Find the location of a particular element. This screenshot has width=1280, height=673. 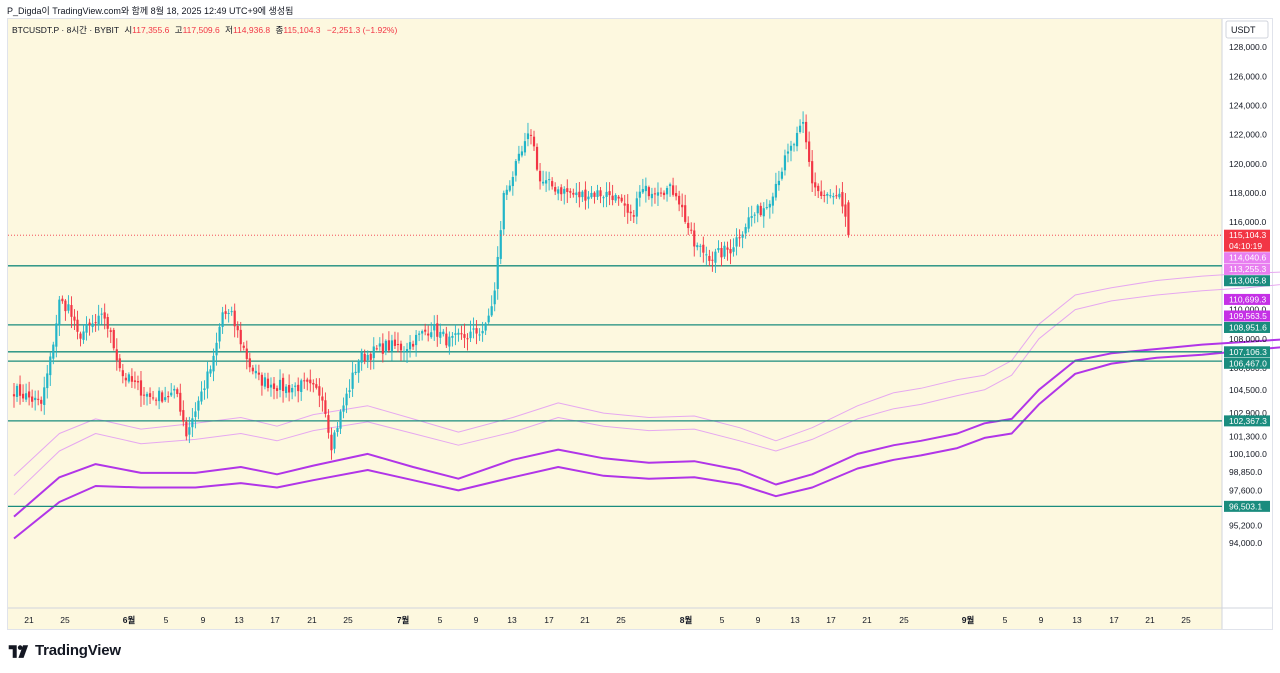

y-tick-label: 126,000.0 is located at coordinates (1248, 76).